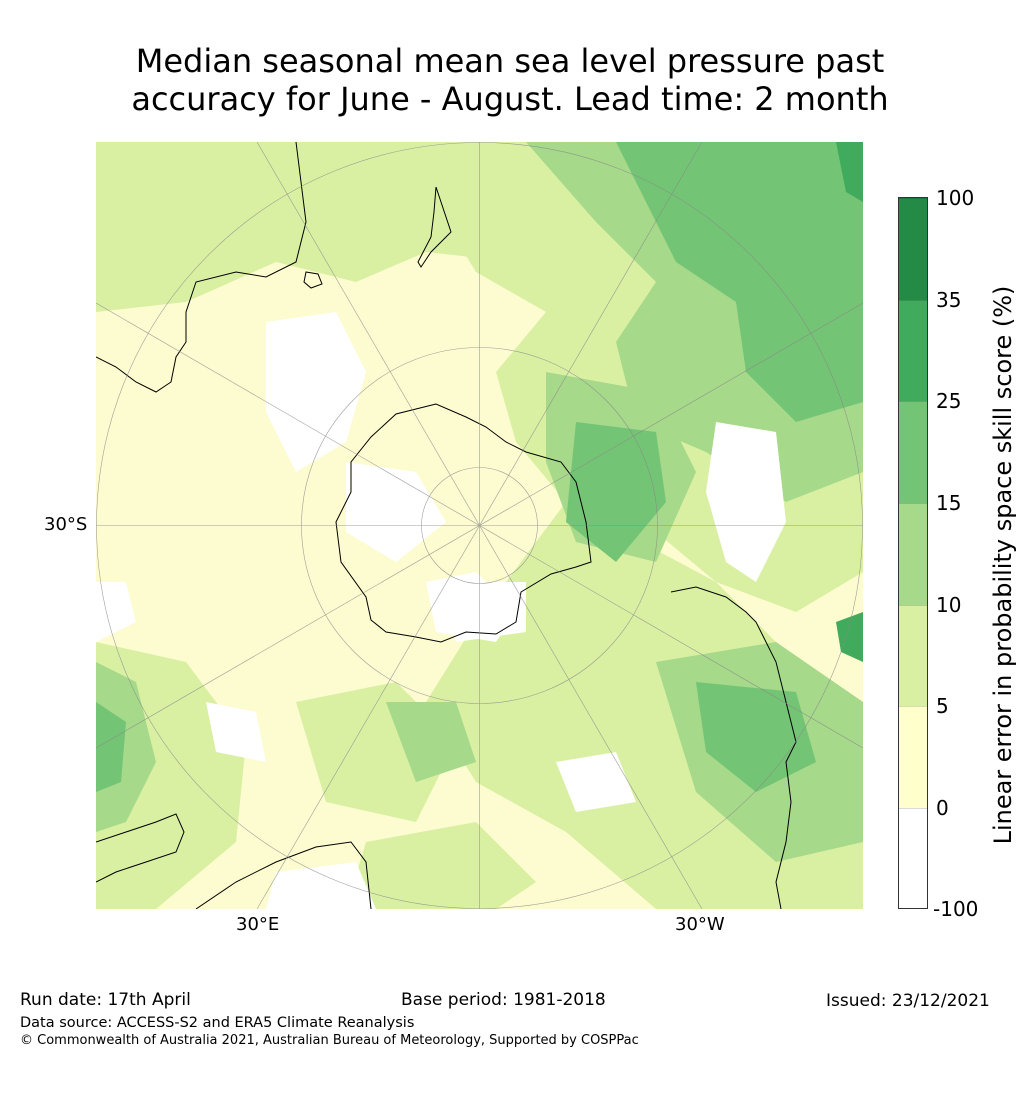 The height and width of the screenshot is (1095, 1020). What do you see at coordinates (140, 848) in the screenshot?
I see `africa-coast` at bounding box center [140, 848].